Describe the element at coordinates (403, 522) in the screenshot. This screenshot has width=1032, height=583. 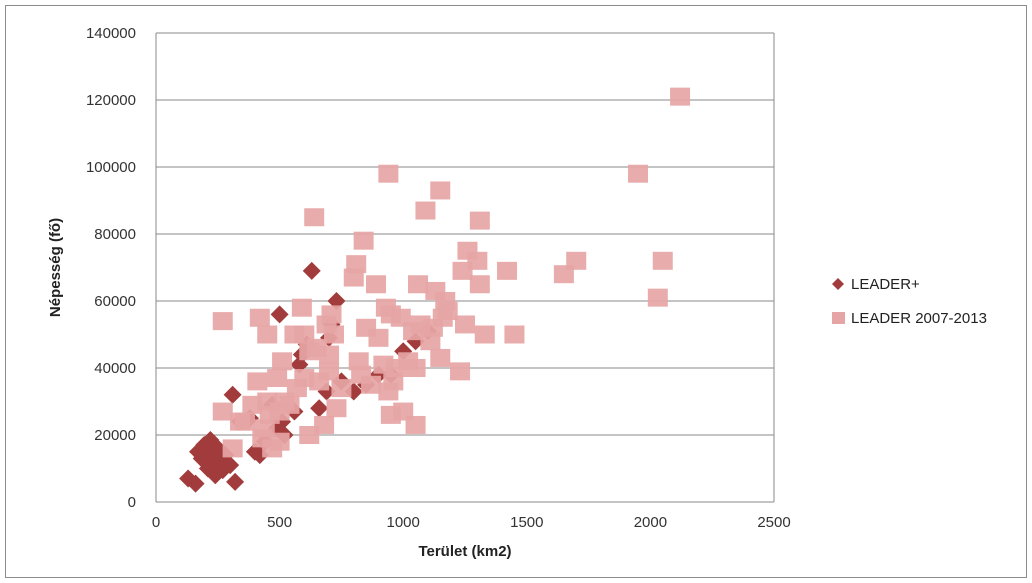
I see `x-tick-label: 1000` at that location.